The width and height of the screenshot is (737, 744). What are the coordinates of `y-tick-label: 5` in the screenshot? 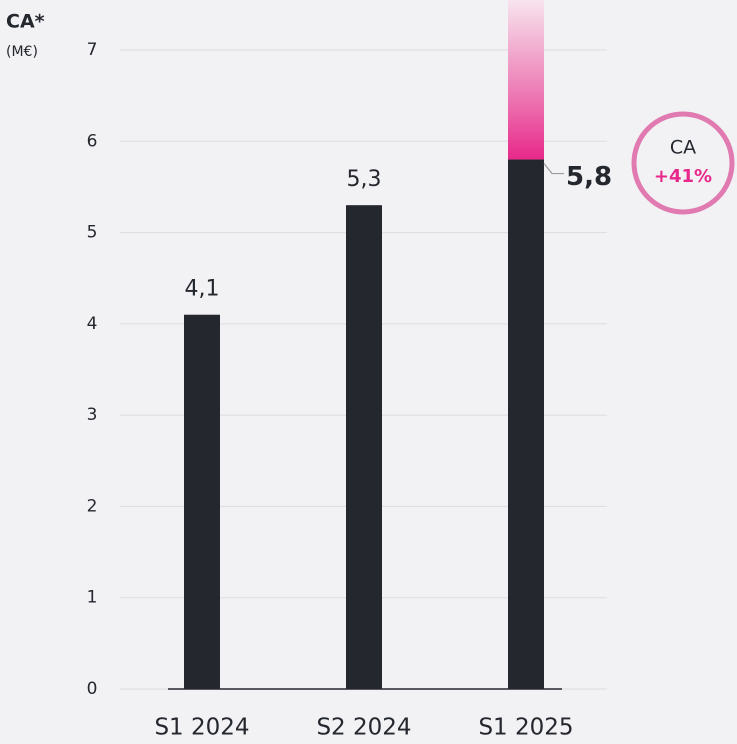 It's located at (92, 233).